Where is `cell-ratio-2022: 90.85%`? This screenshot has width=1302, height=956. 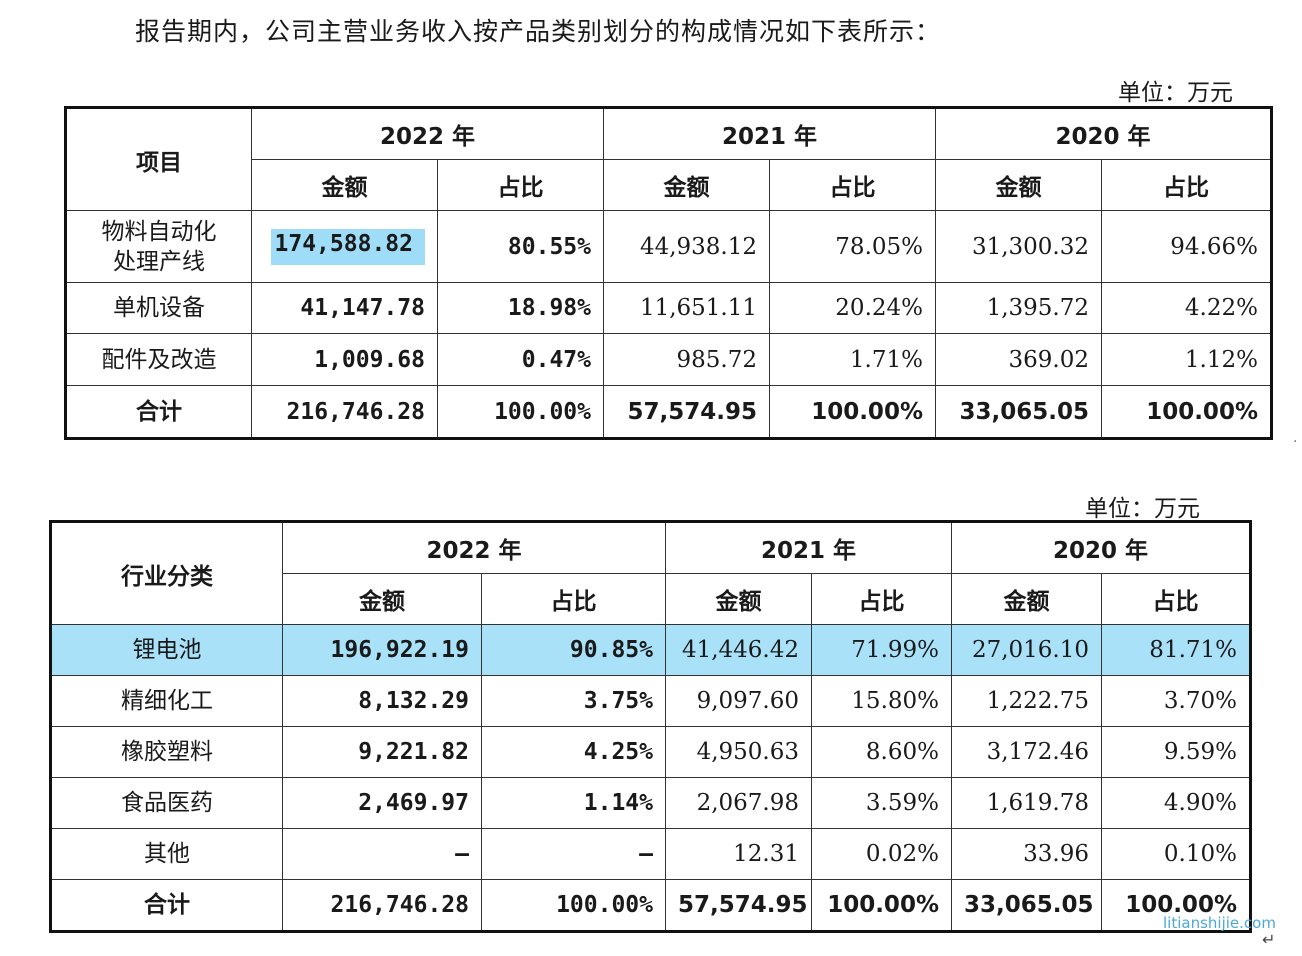
cell-ratio-2022: 90.85% is located at coordinates (573, 650).